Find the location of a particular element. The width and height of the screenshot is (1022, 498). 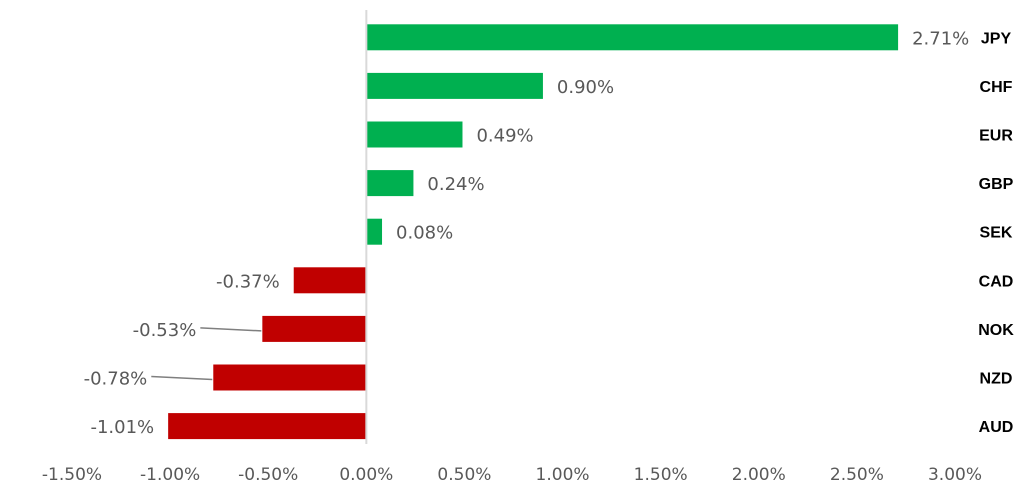

category-label-nok: NOK is located at coordinates (996, 330).